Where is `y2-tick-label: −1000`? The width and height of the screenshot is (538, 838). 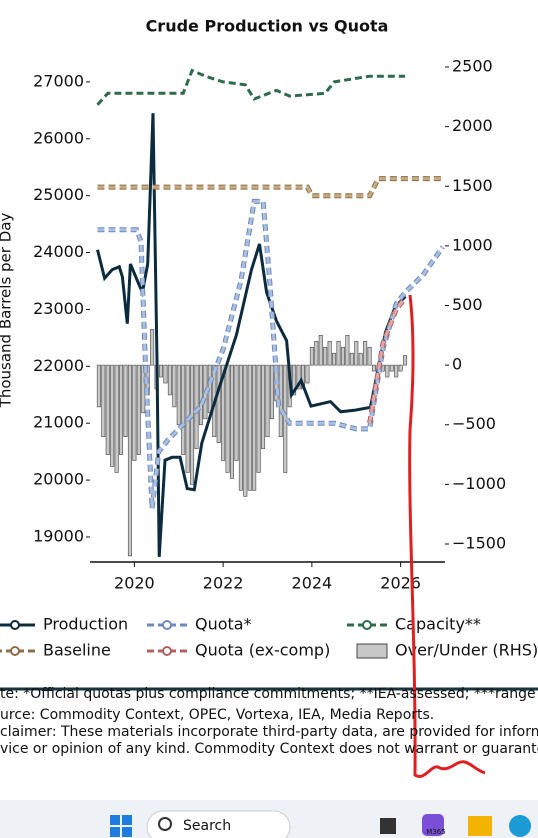 y2-tick-label: −1000 is located at coordinates (479, 483).